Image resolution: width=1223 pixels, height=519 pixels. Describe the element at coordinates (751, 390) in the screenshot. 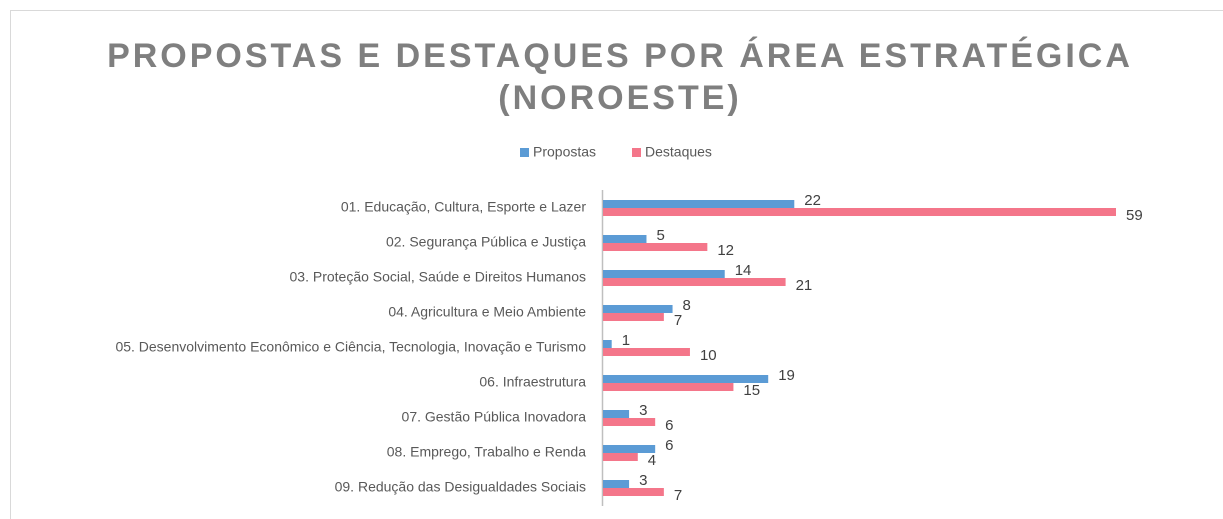

I see `value-label: 15` at that location.